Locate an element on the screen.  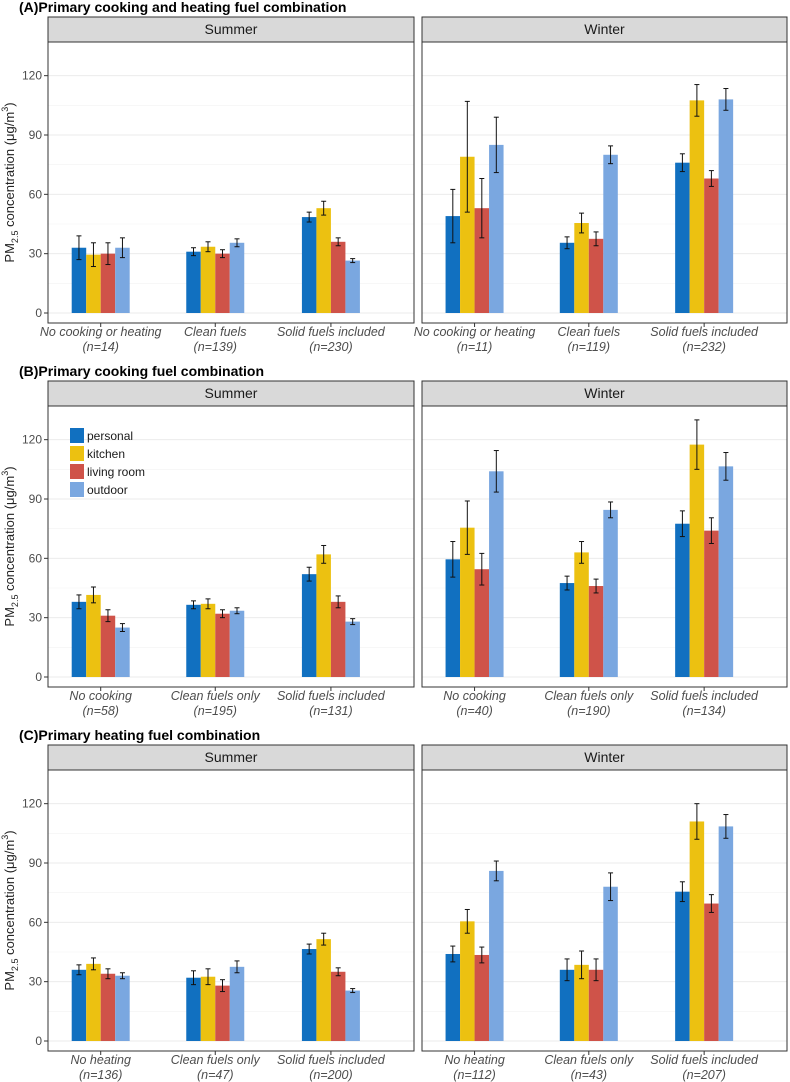
x-tick-n: (n=136) is located at coordinates (100, 1075).